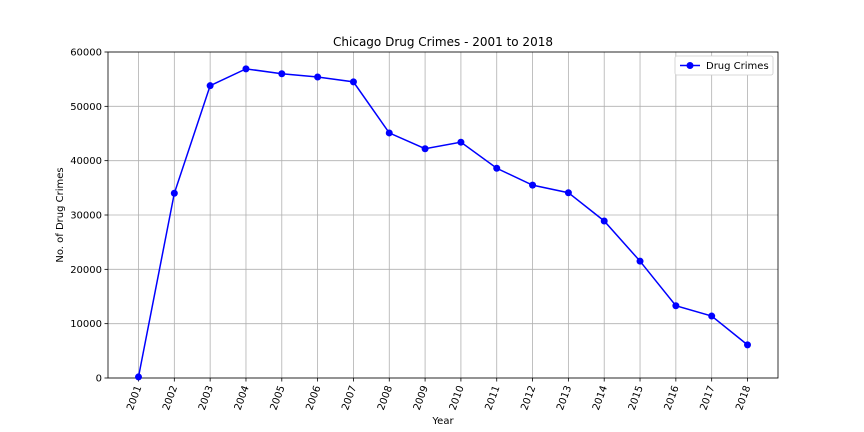  What do you see at coordinates (443, 42) in the screenshot?
I see `chart-title: Chicago Drug Crimes - 2001 to 2018` at bounding box center [443, 42].